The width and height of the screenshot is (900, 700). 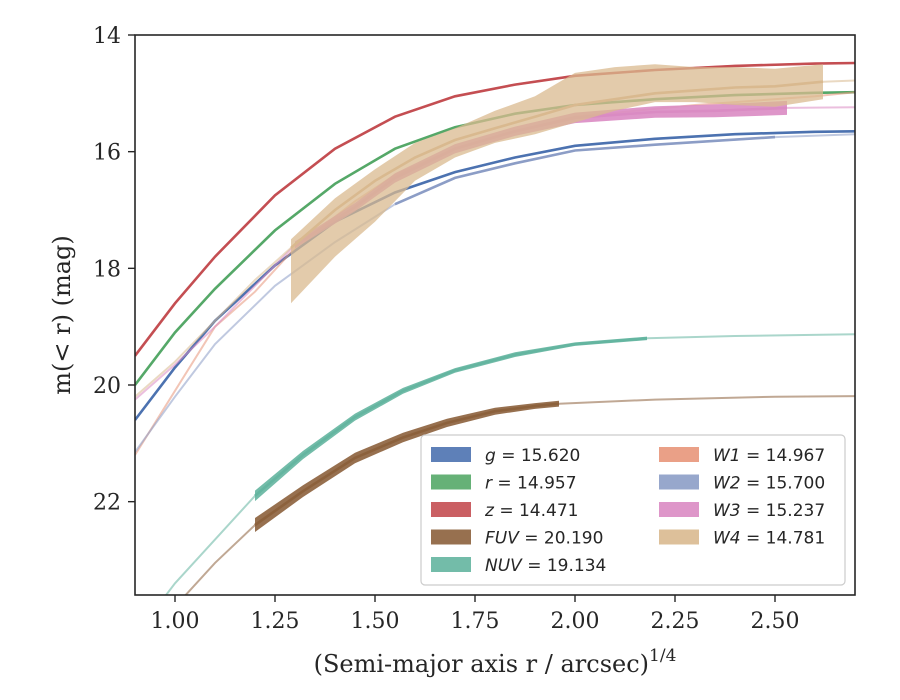 I want to click on x-tick-label: 1.75, so click(x=475, y=621).